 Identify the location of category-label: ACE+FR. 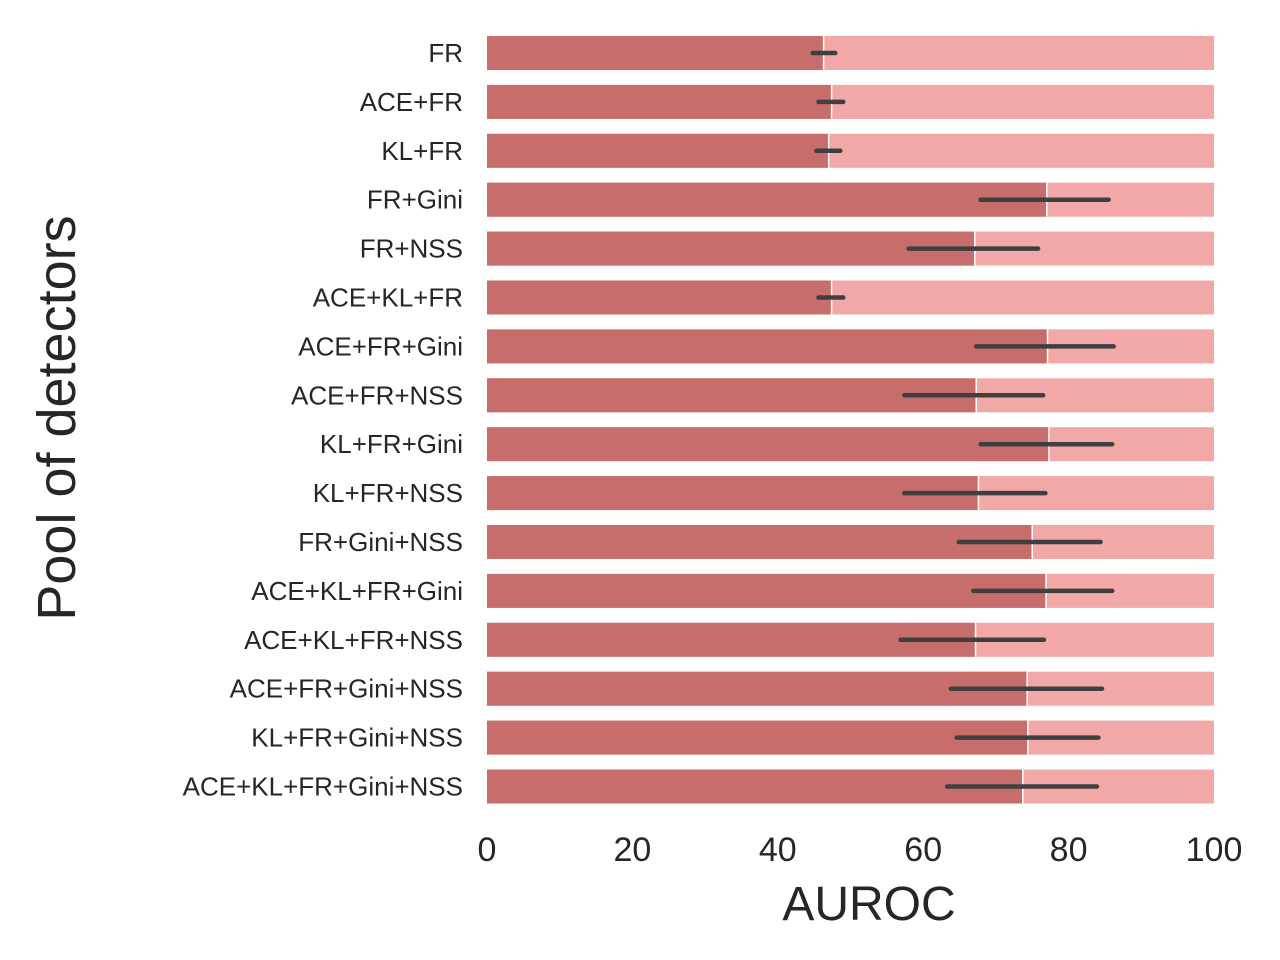
(411, 102).